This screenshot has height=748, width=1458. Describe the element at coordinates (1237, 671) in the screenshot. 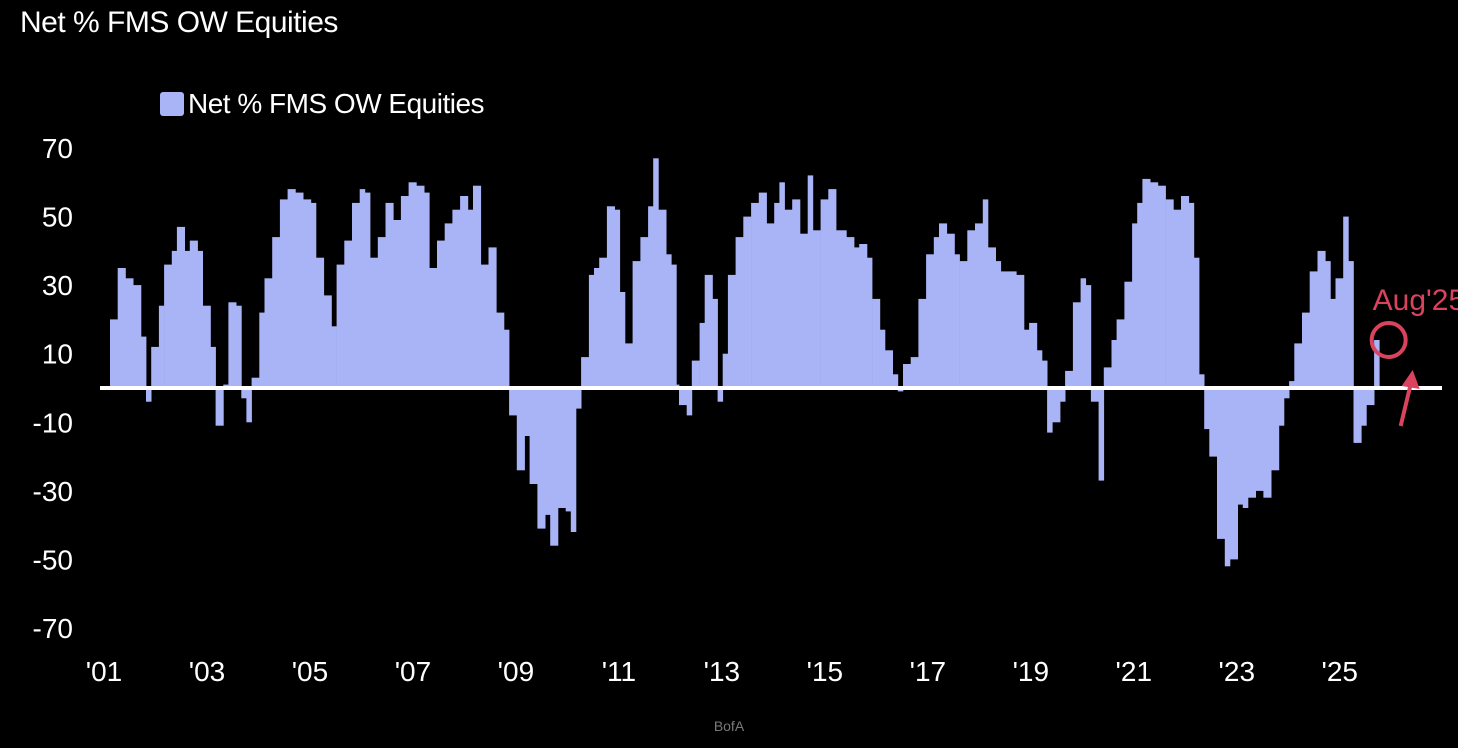

I see `x-tick-label: '23` at that location.